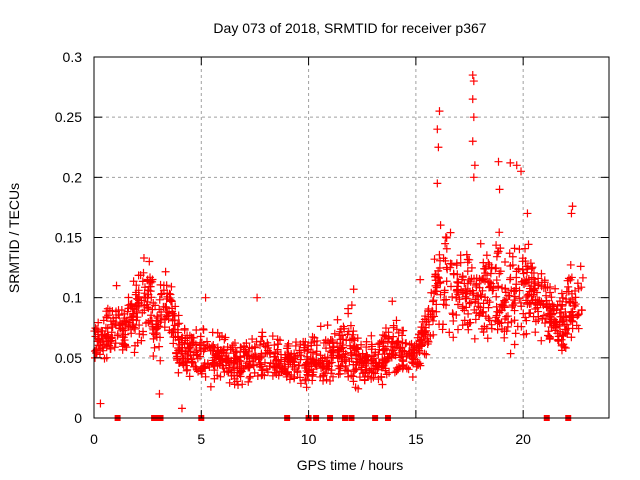 Image resolution: width=640 pixels, height=480 pixels. I want to click on y-tick-label: 0, so click(78, 418).